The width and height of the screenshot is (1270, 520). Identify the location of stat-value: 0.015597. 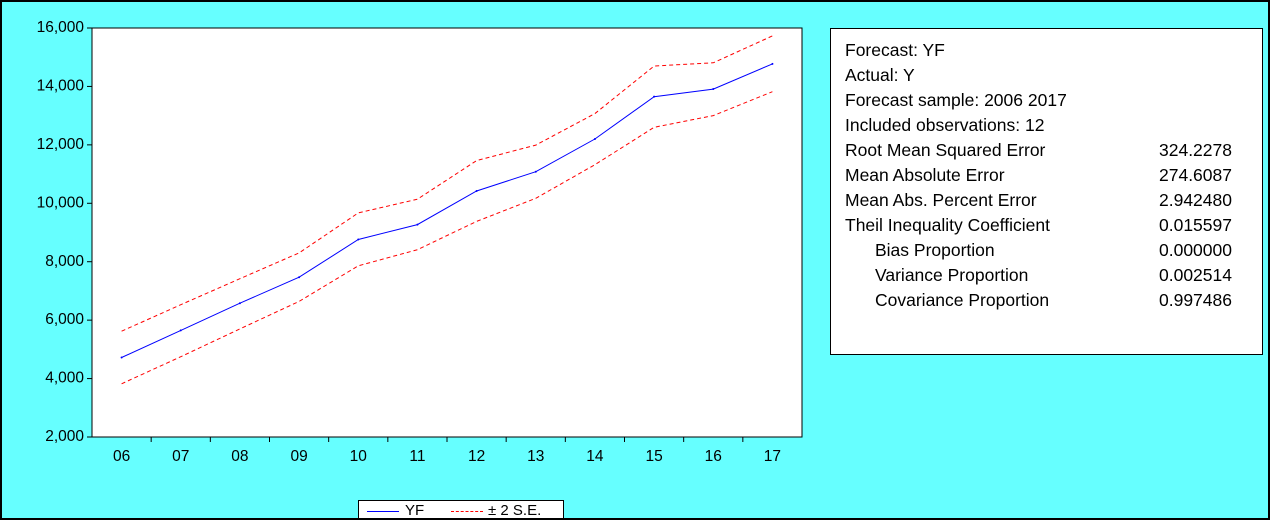
(1195, 225).